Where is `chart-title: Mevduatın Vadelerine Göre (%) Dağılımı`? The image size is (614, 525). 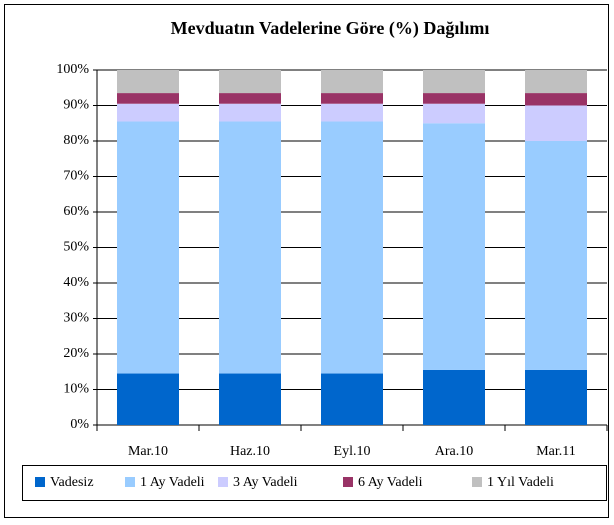 chart-title: Mevduatın Vadelerine Göre (%) Dağılımı is located at coordinates (330, 28).